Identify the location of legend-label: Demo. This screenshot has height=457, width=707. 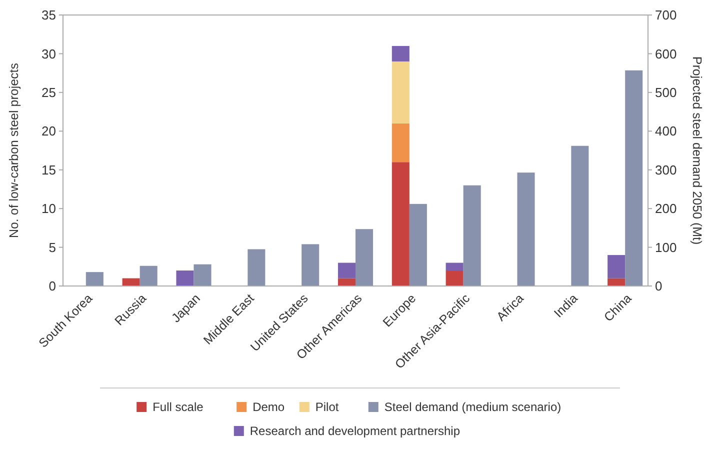
(268, 407).